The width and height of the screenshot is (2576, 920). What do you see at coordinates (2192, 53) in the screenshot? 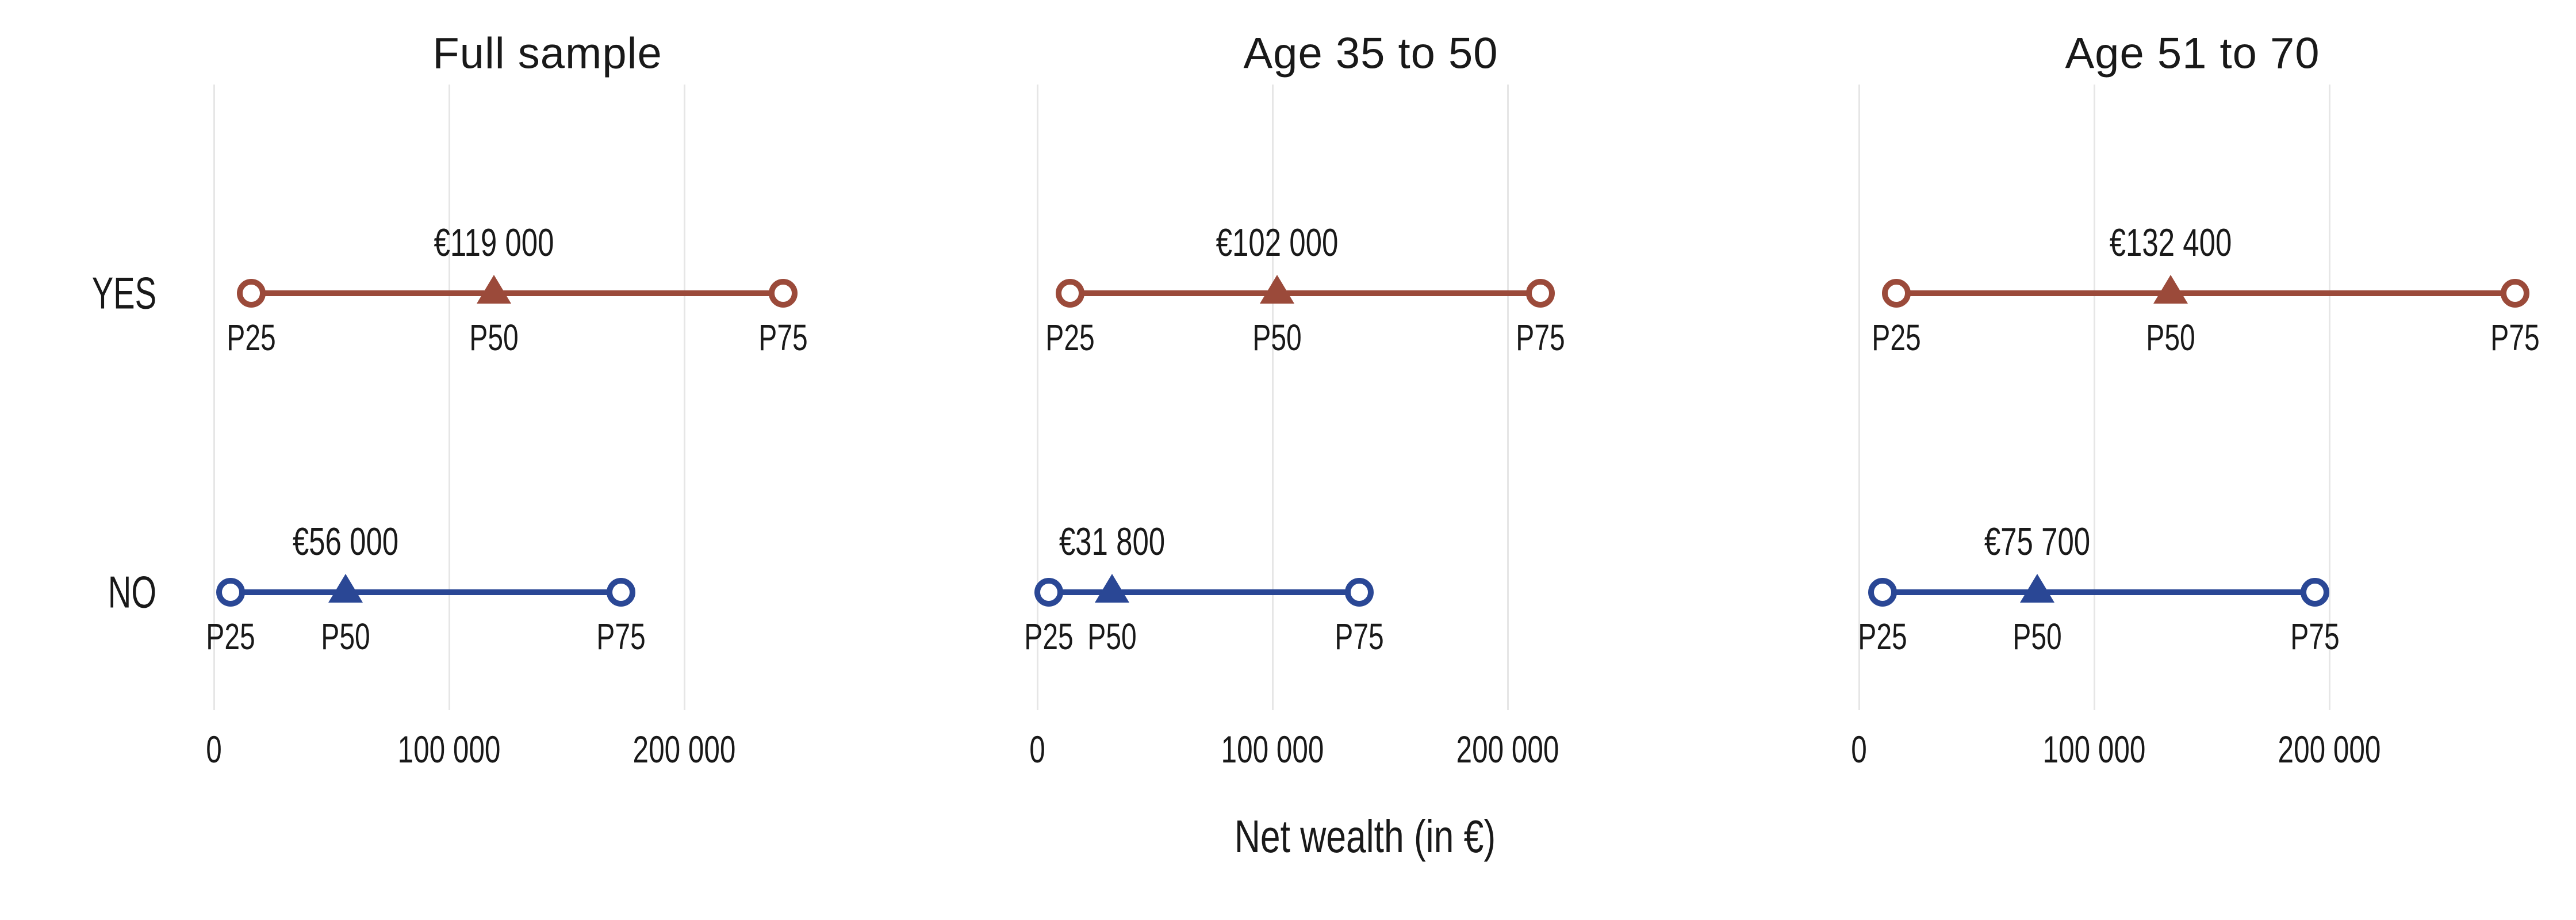
I see `panel-title-age-51-70: Age 51 to 70` at bounding box center [2192, 53].